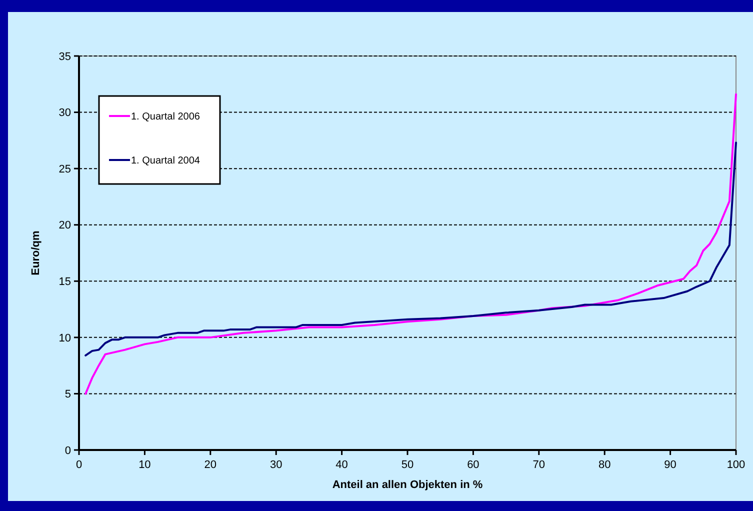 The image size is (753, 511). I want to click on x-tick-label: 10, so click(144, 465).